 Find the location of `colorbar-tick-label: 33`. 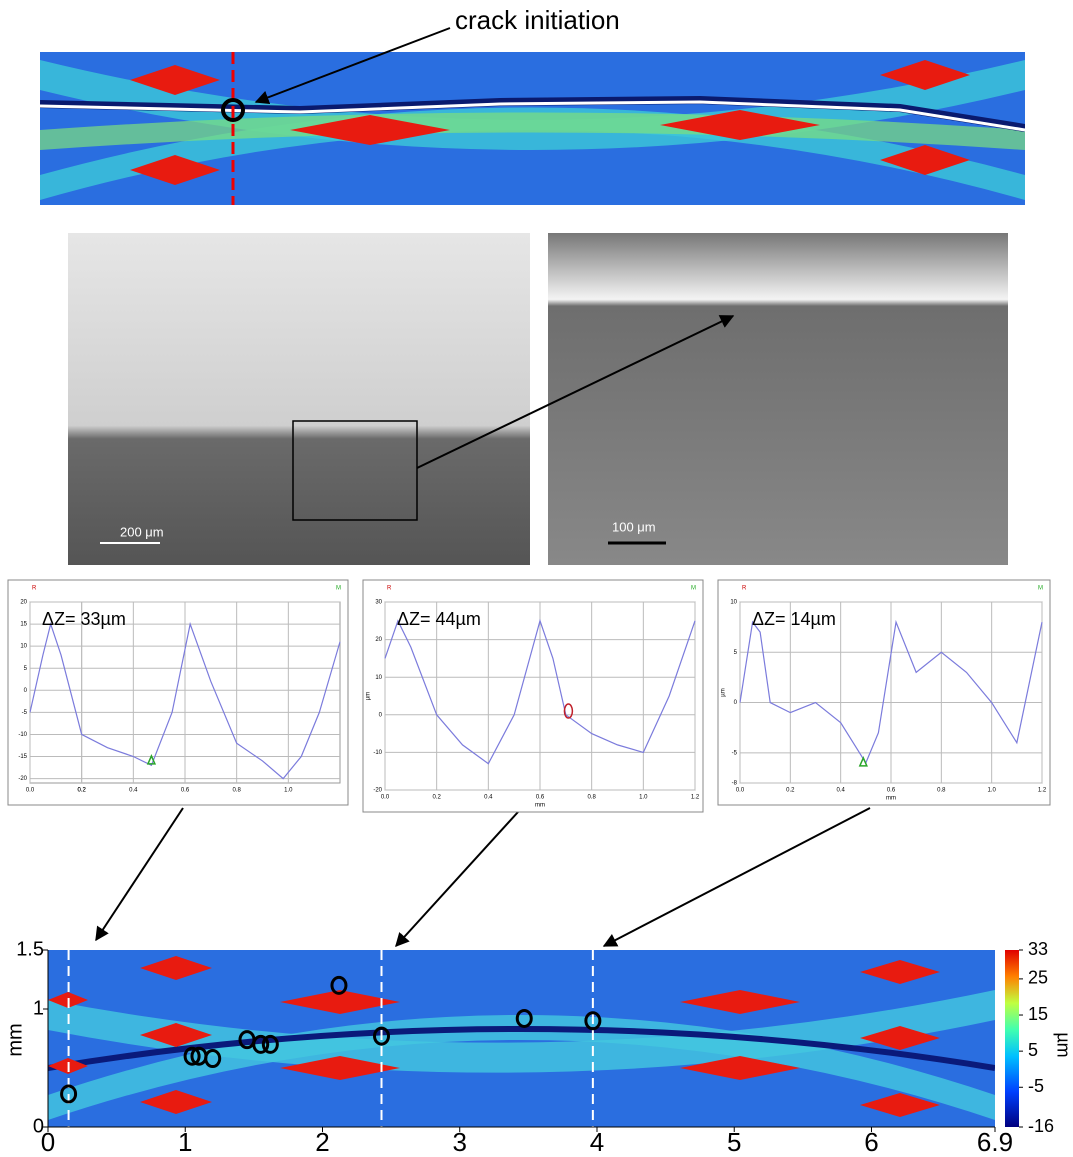

colorbar-tick-label: 33 is located at coordinates (1038, 949).